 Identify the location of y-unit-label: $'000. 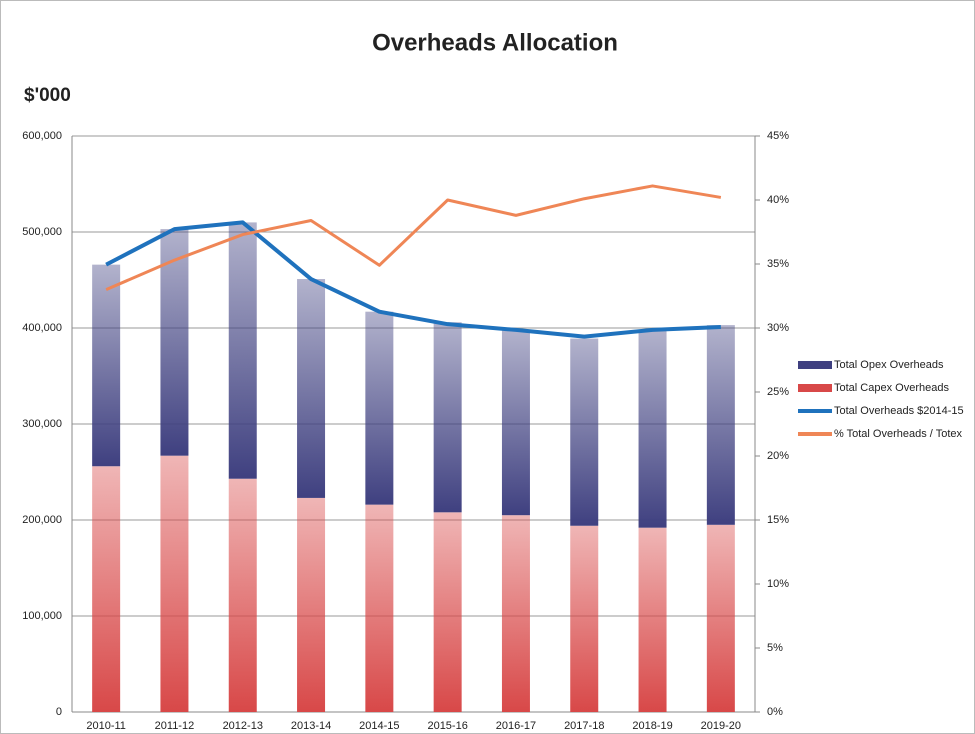
(47, 95).